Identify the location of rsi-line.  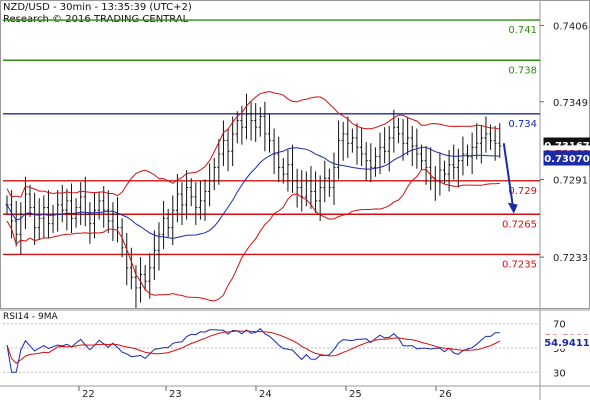
(253, 350).